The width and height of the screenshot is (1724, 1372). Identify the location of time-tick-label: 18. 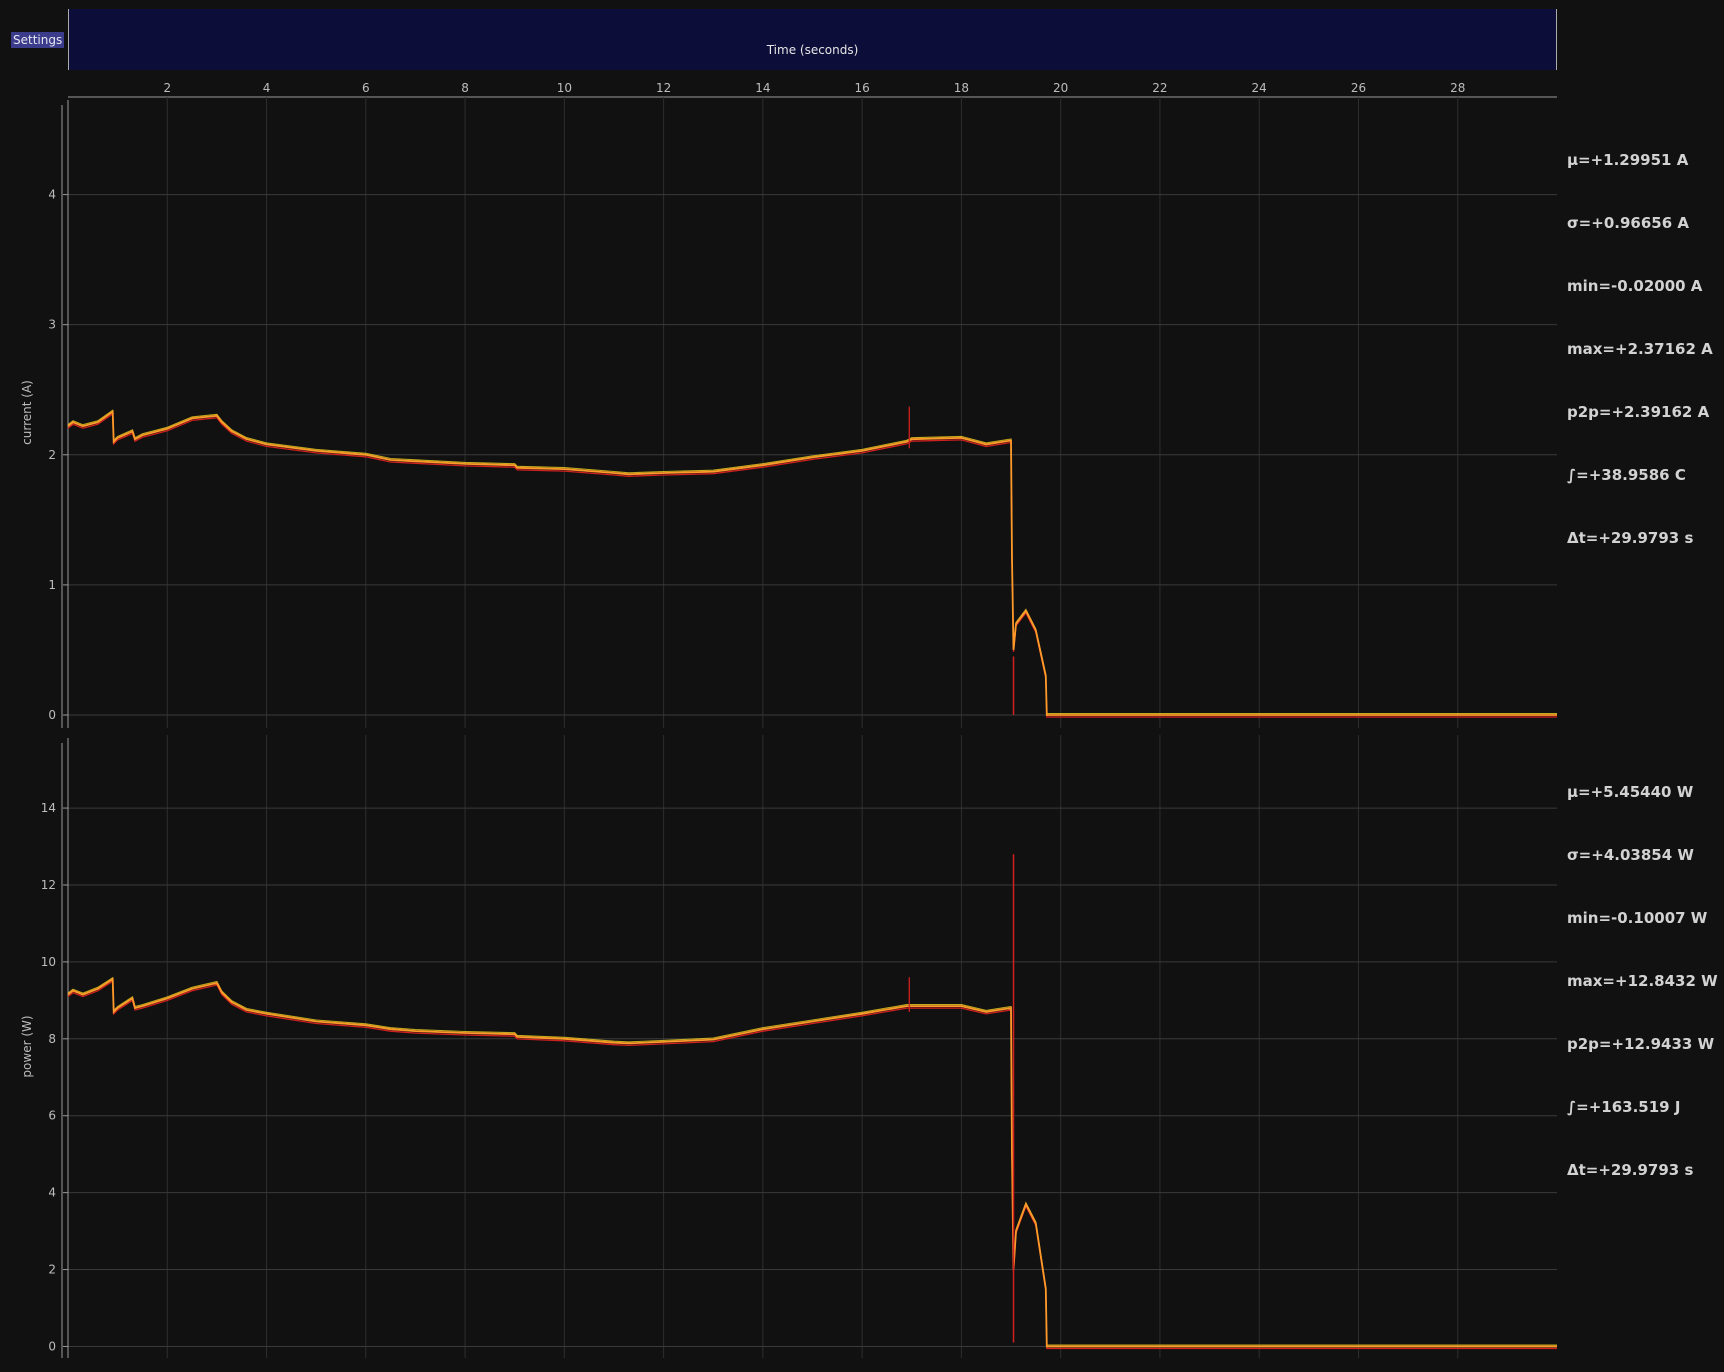
(961, 88).